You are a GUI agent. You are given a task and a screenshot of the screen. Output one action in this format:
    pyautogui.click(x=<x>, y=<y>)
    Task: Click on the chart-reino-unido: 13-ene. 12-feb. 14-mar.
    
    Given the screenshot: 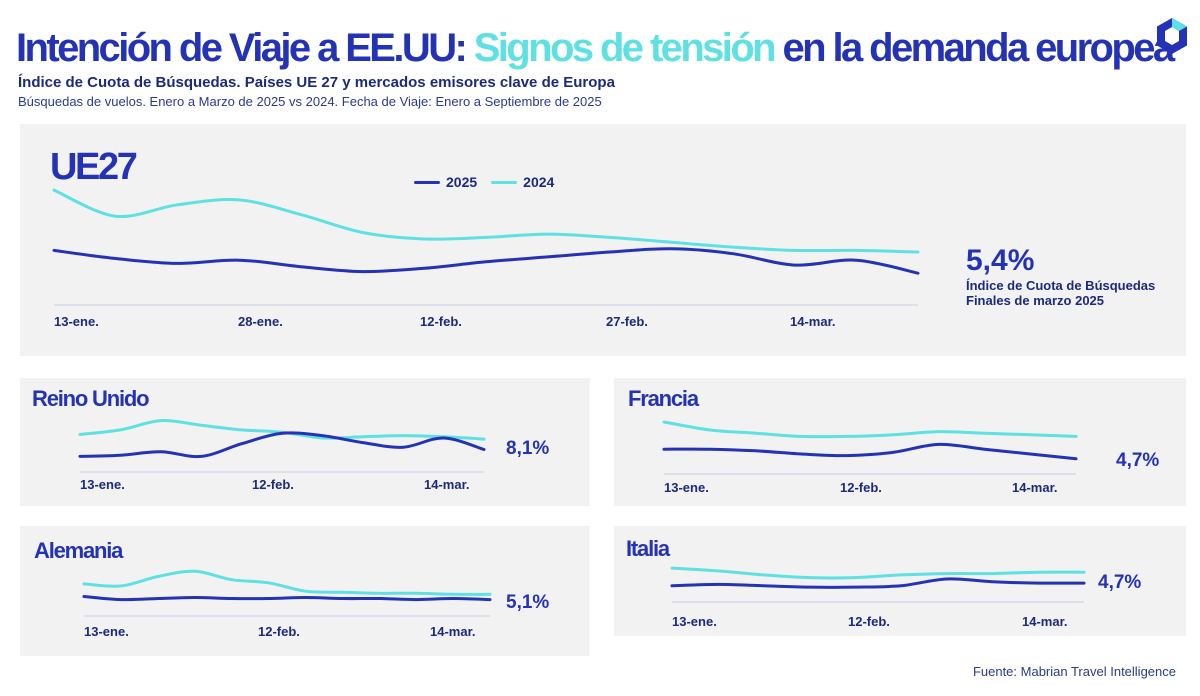 What is the action you would take?
    pyautogui.click(x=282, y=455)
    